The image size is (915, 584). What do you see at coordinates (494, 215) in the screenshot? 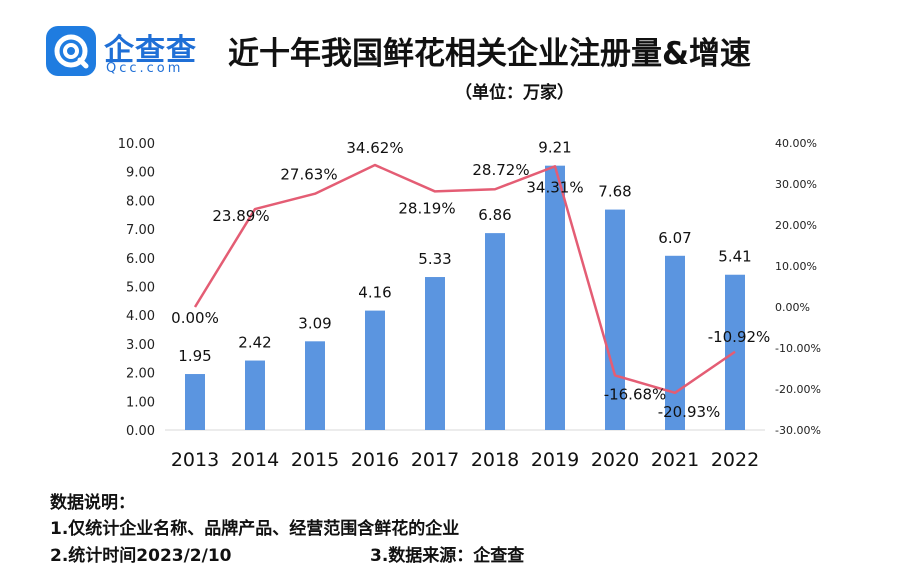
I see `bar-value-label: 6.86` at bounding box center [494, 215].